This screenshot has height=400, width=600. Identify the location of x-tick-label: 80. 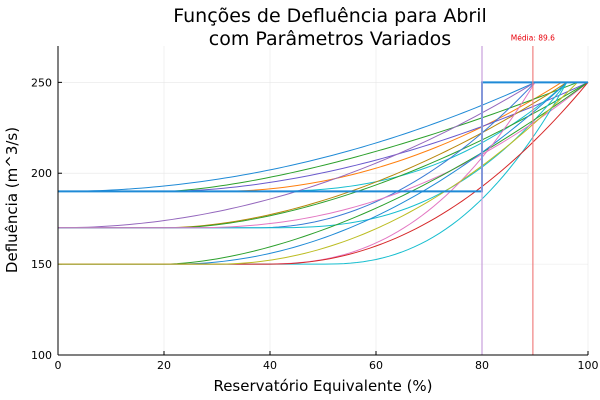
(482, 365).